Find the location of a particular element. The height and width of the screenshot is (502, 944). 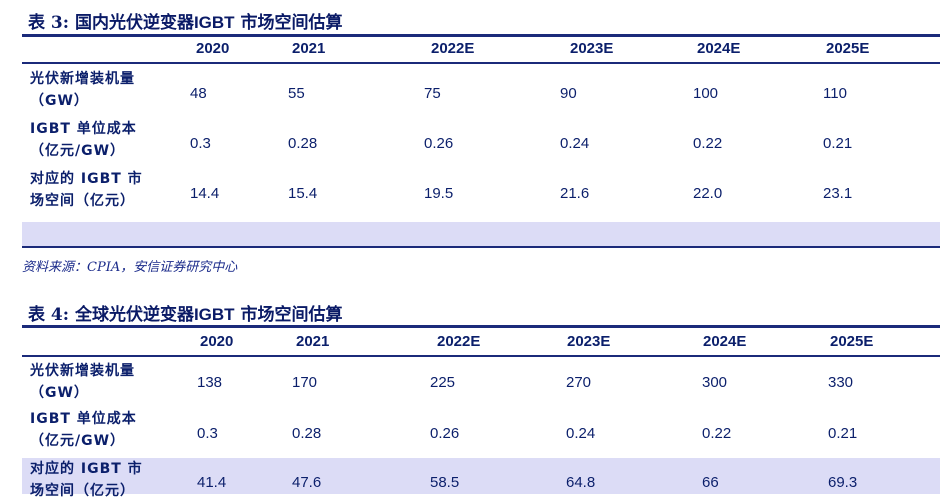

table3-row3-label: 对应的 IGBT 市 场空间（亿元） is located at coordinates (105, 190).